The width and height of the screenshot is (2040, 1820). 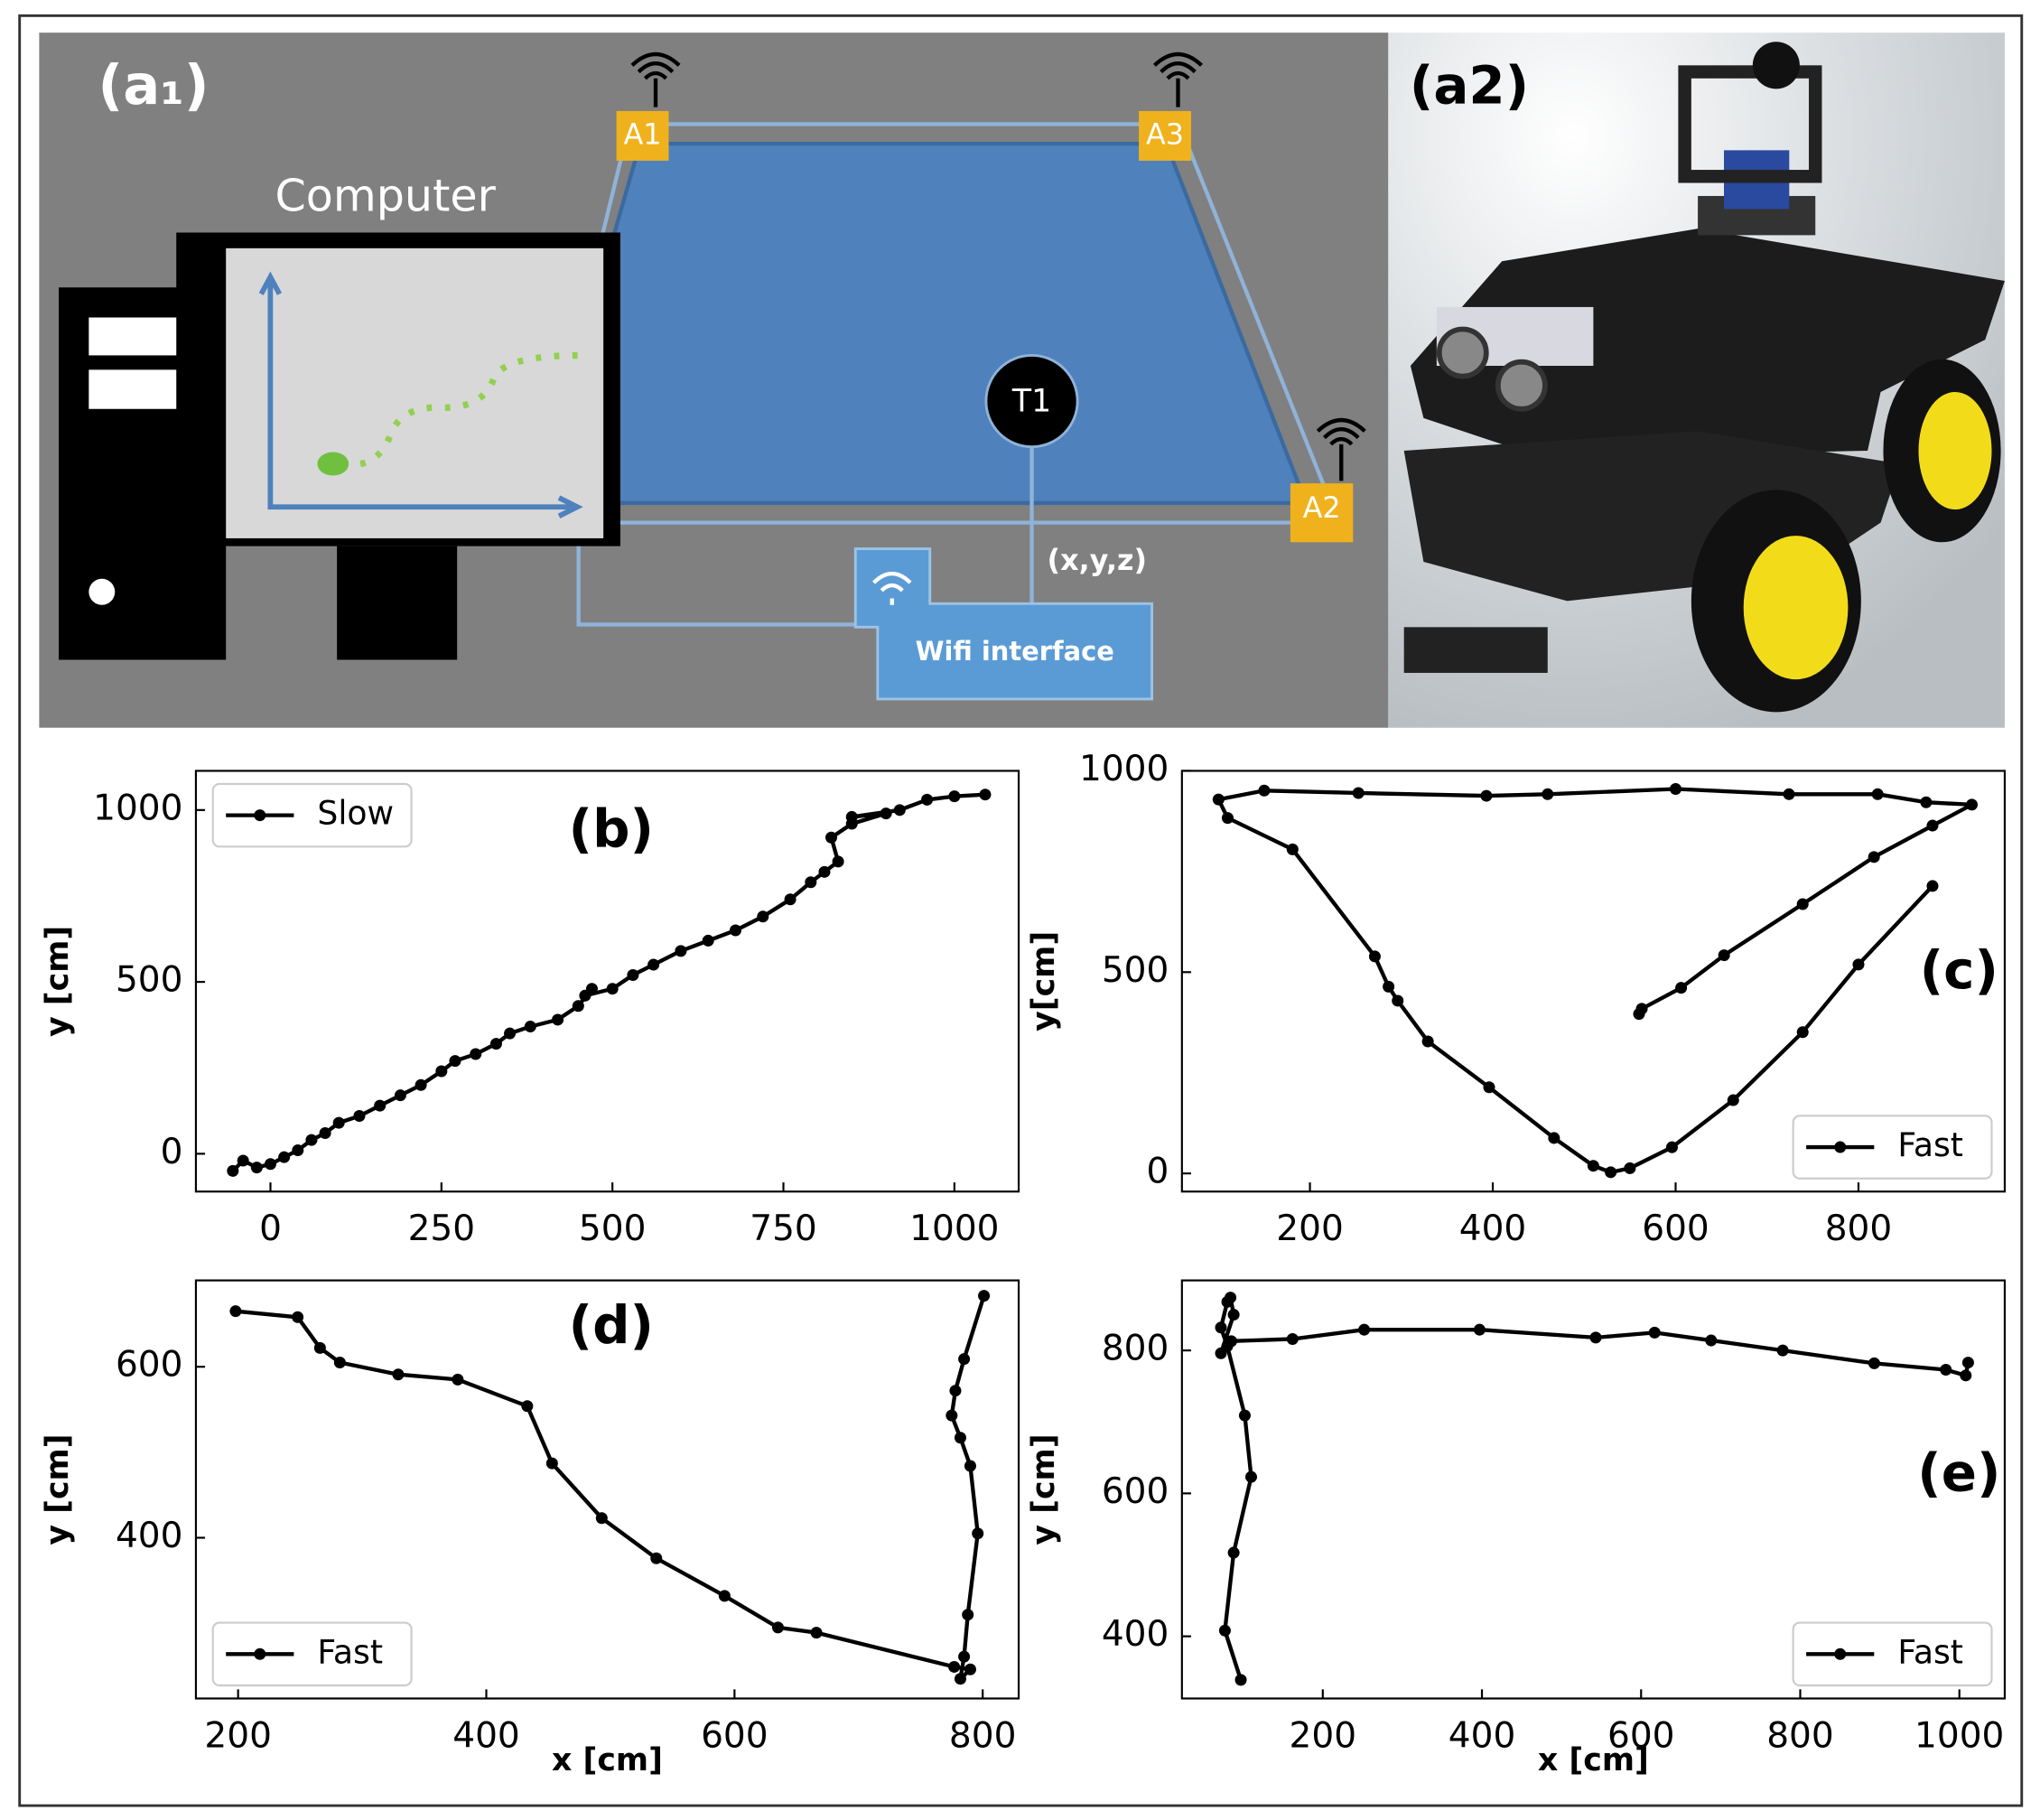 What do you see at coordinates (1031, 401) in the screenshot?
I see `tag` at bounding box center [1031, 401].